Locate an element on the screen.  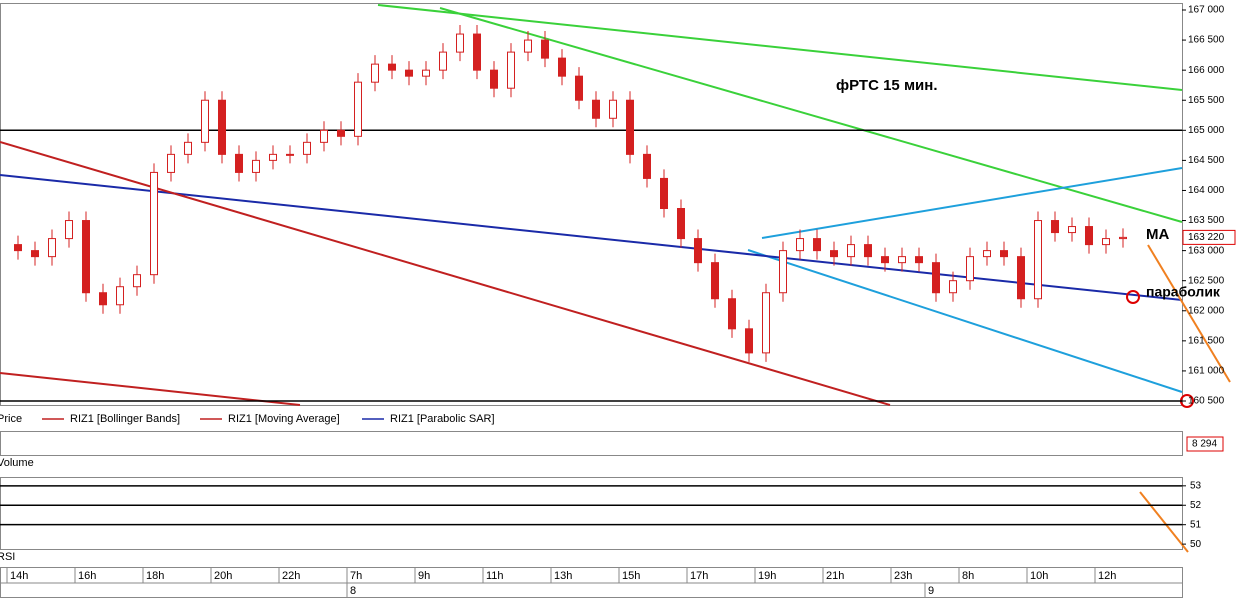
rsi-tick-label: 51 is located at coordinates (1196, 524).